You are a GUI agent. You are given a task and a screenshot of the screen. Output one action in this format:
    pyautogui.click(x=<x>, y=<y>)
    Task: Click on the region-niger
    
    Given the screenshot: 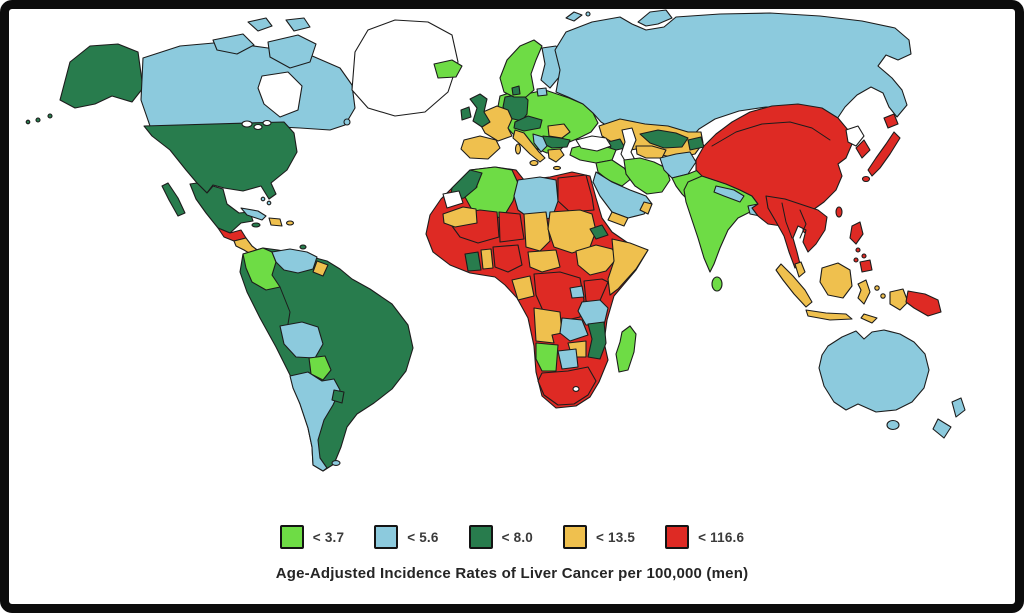 What is the action you would take?
    pyautogui.click(x=511, y=227)
    